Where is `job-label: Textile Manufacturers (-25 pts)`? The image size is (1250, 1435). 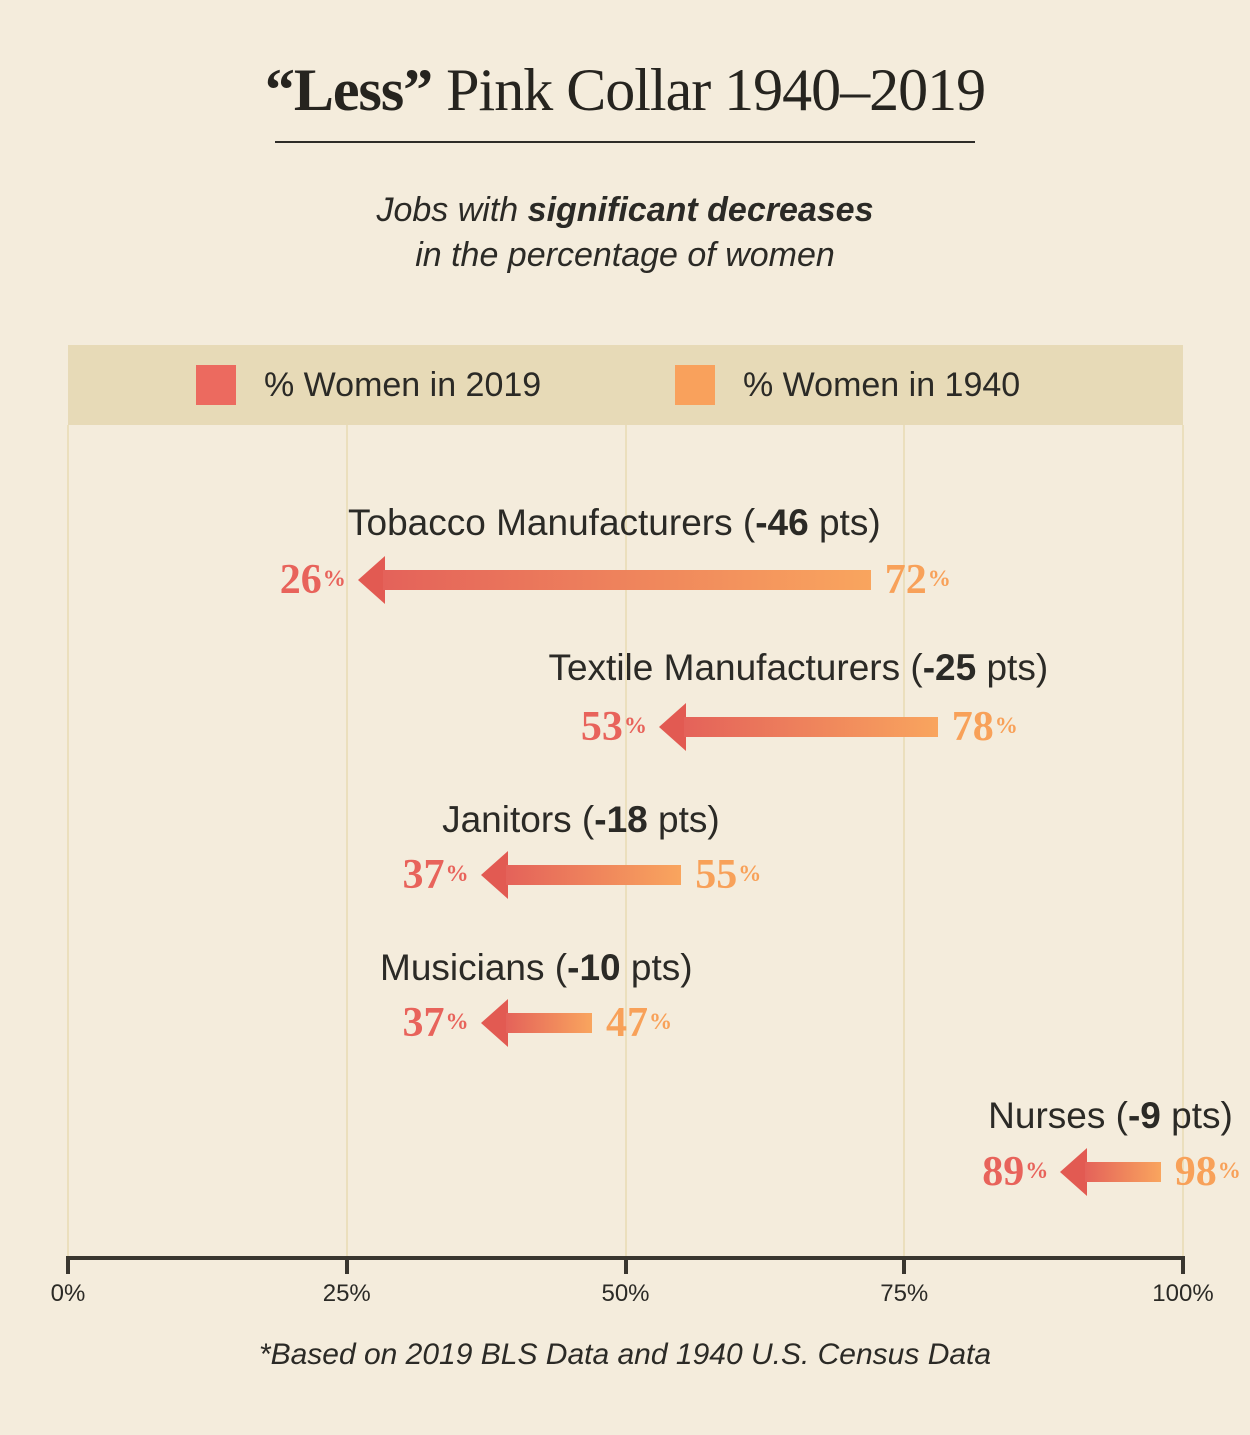 job-label: Textile Manufacturers (-25 pts) is located at coordinates (798, 668).